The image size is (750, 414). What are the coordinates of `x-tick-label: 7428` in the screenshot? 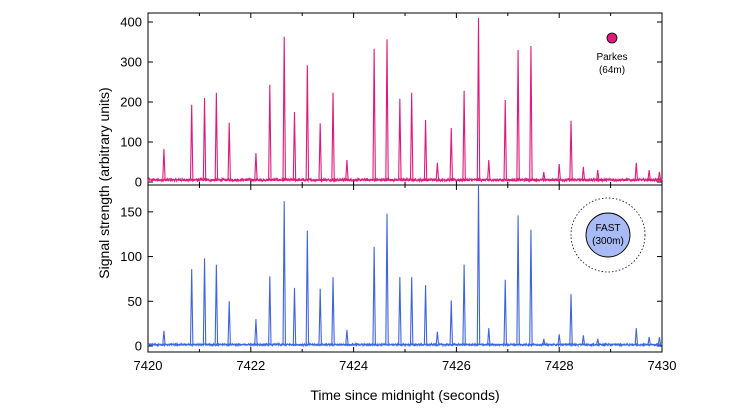 It's located at (559, 365).